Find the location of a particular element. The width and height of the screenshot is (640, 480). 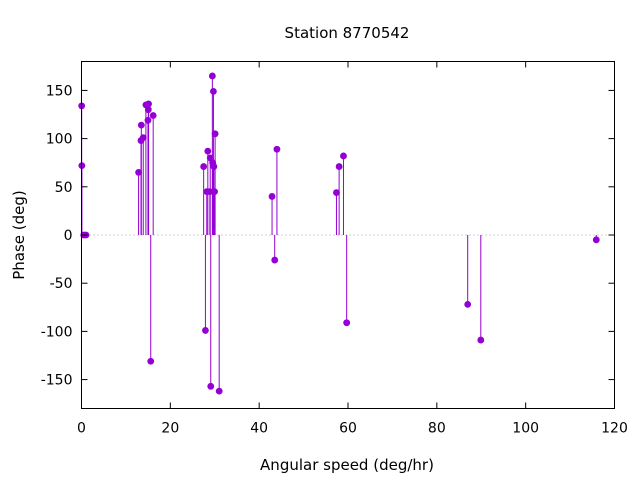

y-tick-label-1: -100 is located at coordinates (57, 332).